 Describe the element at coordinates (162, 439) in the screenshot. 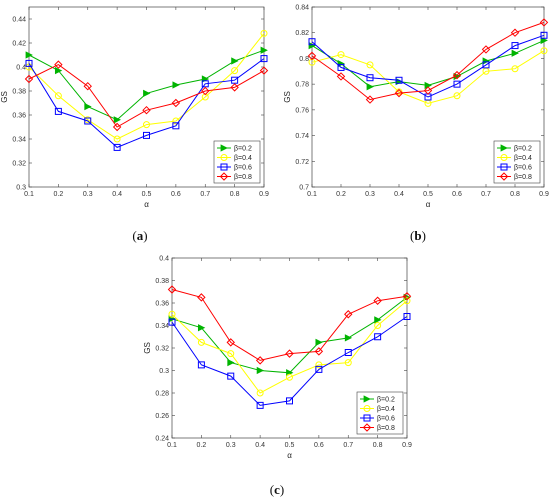

I see `y-tick-label: 0.24` at that location.